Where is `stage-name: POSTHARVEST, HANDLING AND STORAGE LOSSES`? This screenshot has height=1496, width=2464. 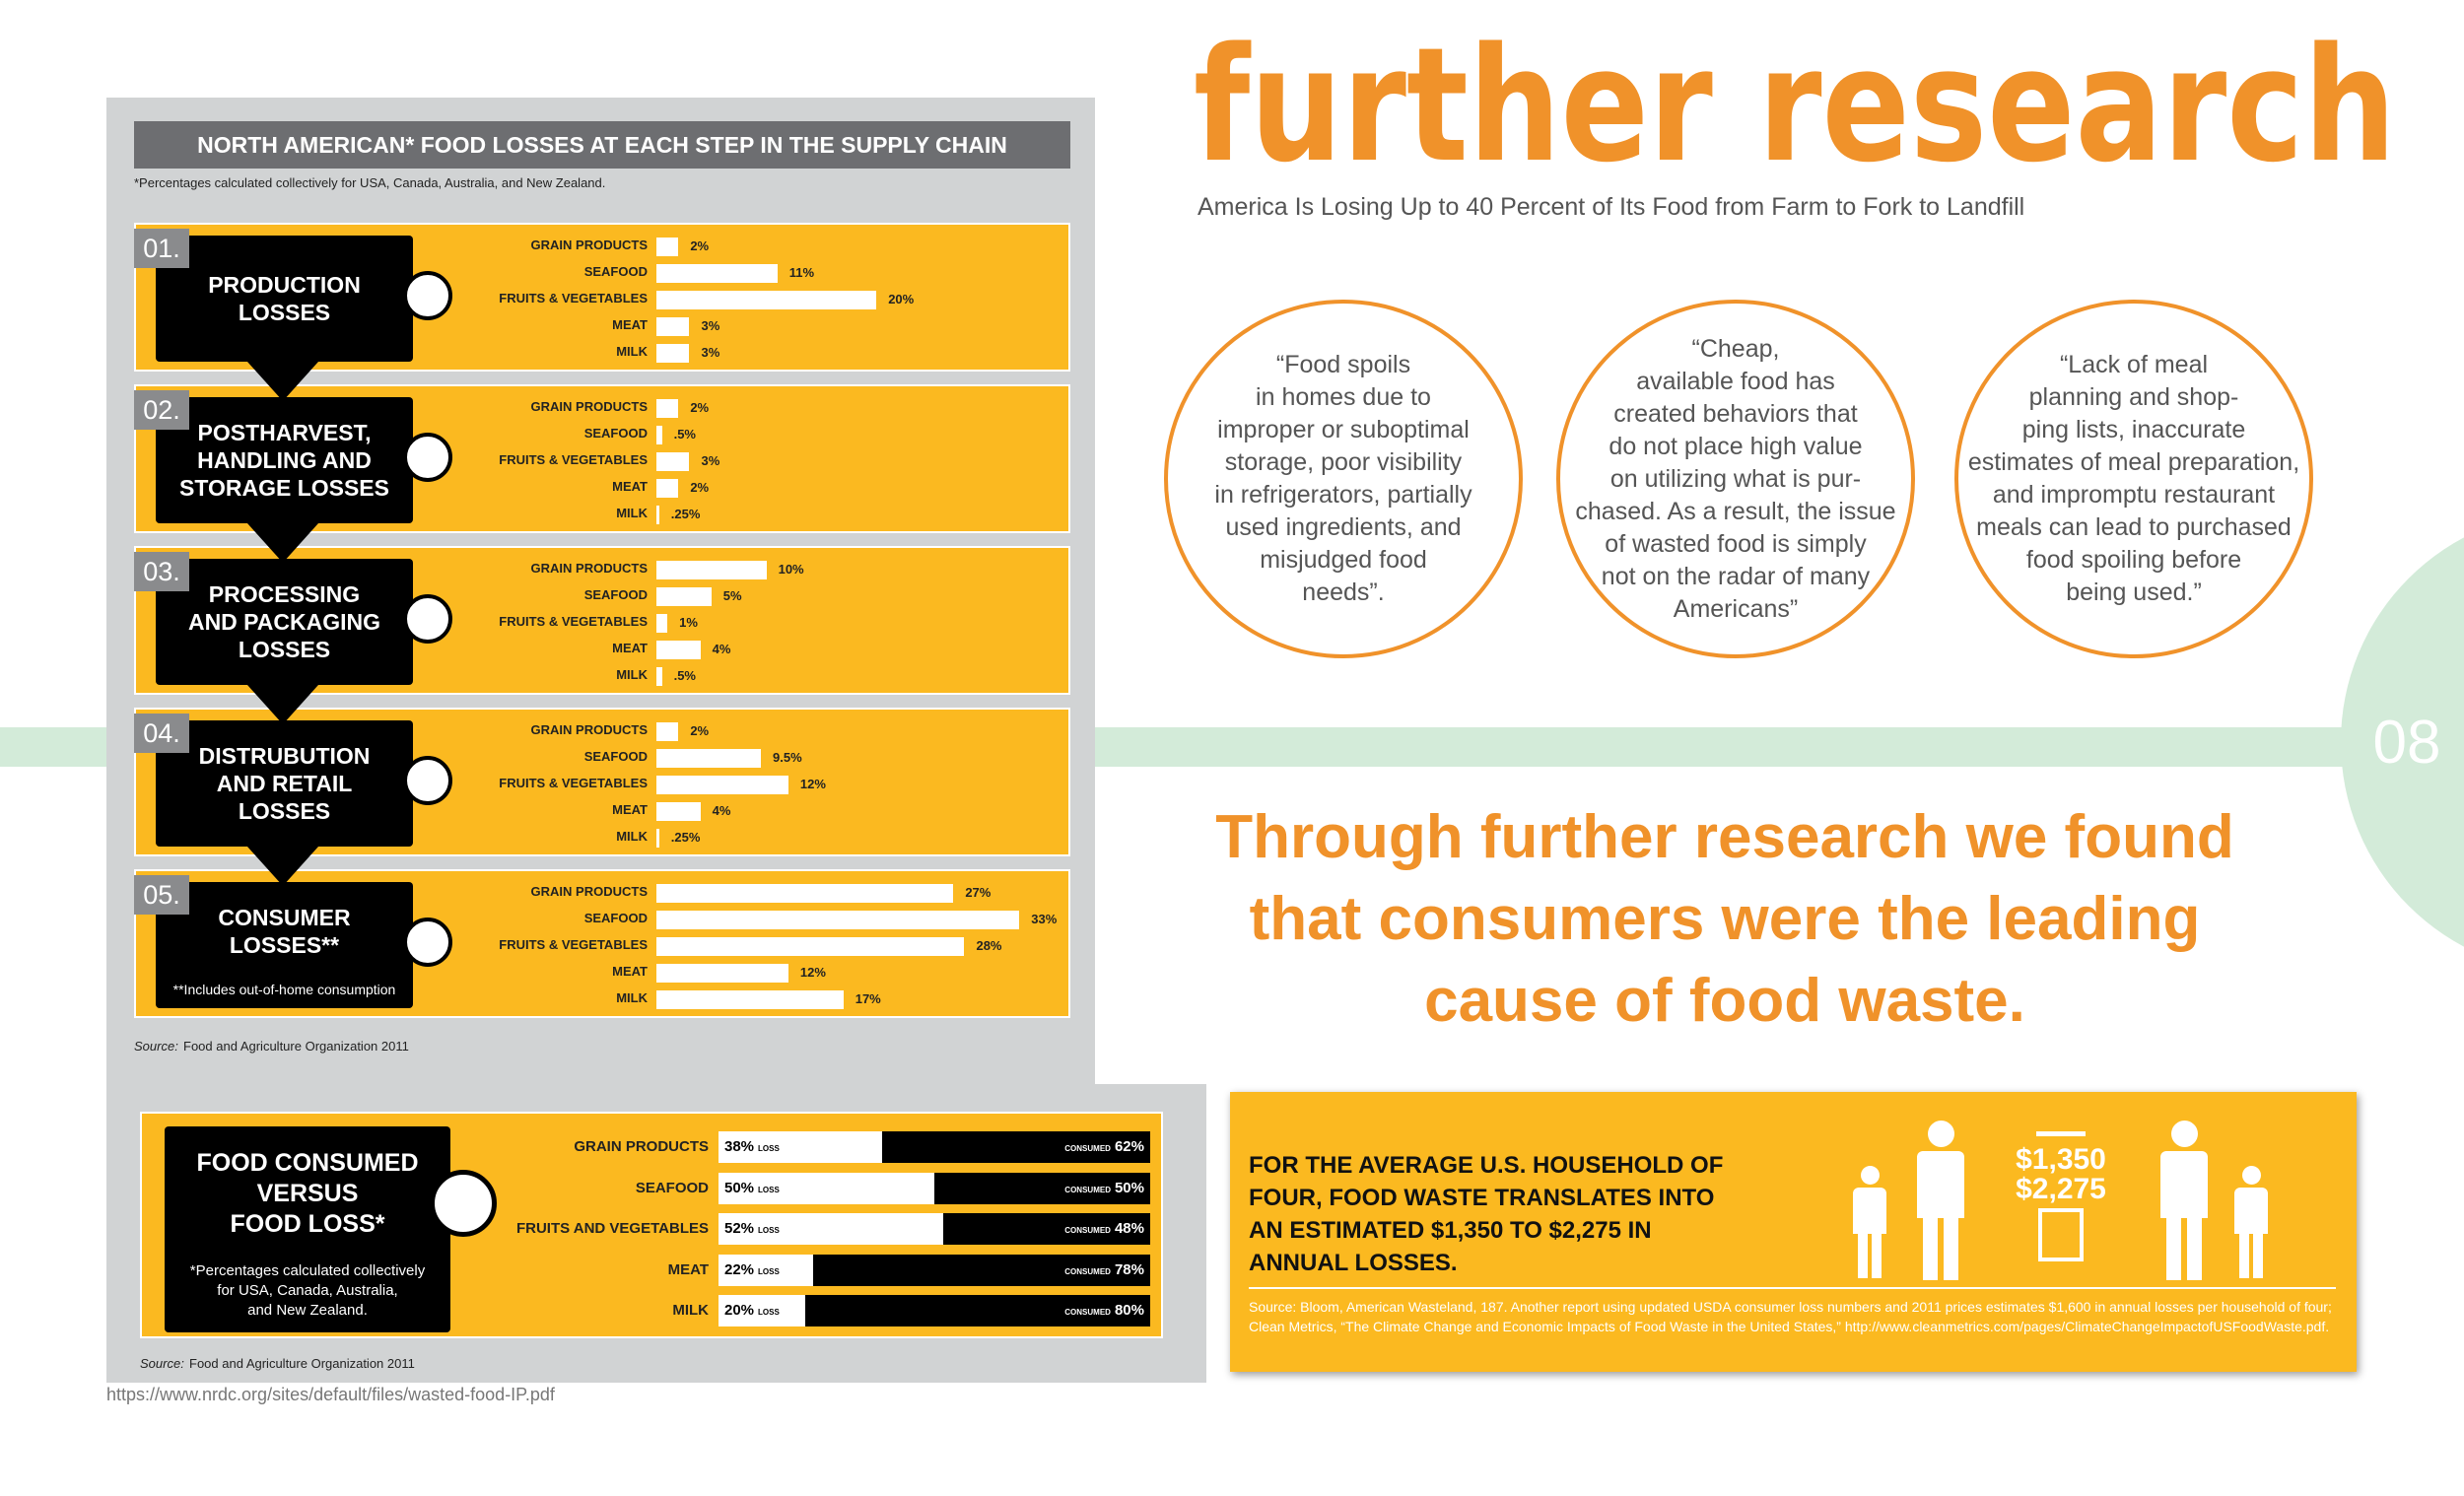
stage-name: POSTHARVEST, HANDLING AND STORAGE LOSSES is located at coordinates (283, 460).